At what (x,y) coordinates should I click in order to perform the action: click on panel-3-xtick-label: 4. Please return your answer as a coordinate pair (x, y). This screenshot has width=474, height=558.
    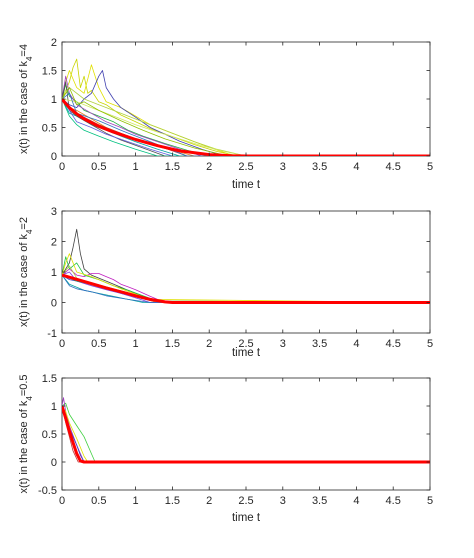
    Looking at the image, I should click on (356, 501).